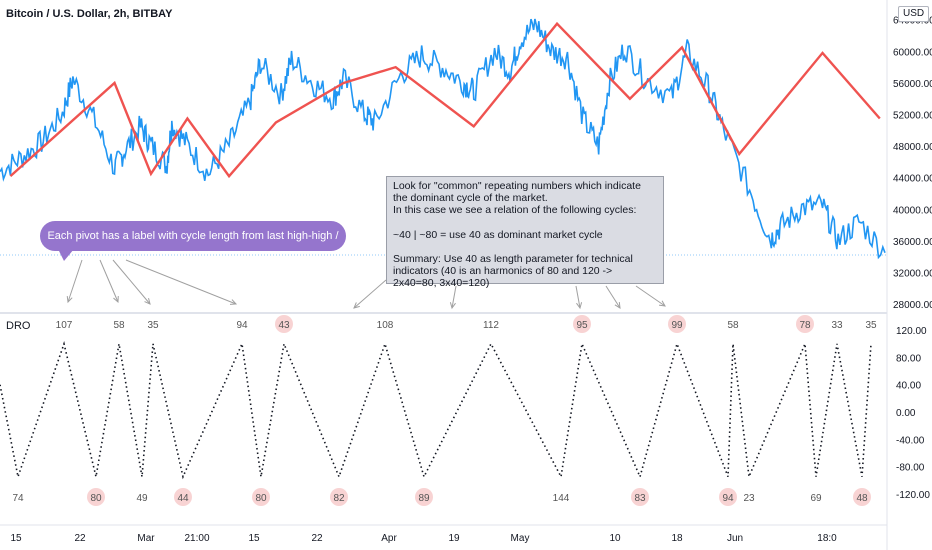  Describe the element at coordinates (912, 179) in the screenshot. I see `price-tick-label: 44000.00` at that location.